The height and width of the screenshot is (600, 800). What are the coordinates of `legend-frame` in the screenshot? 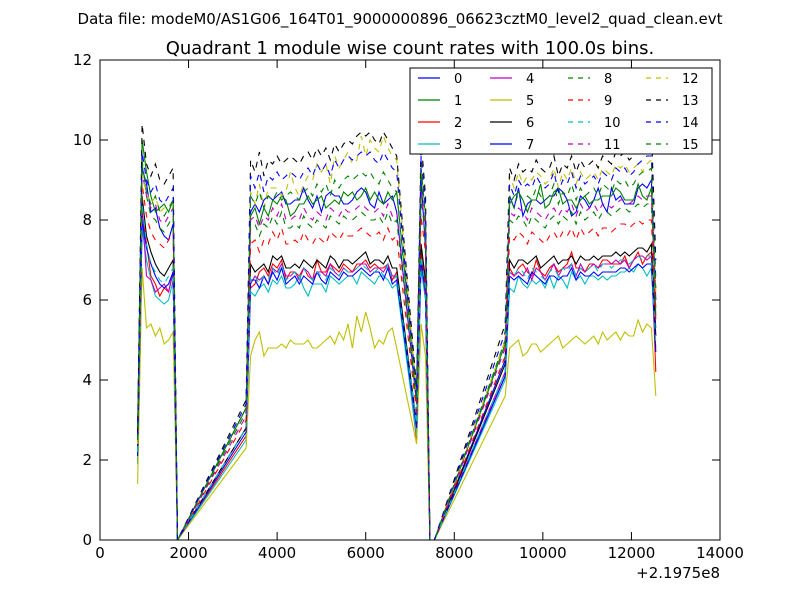 It's located at (561, 111).